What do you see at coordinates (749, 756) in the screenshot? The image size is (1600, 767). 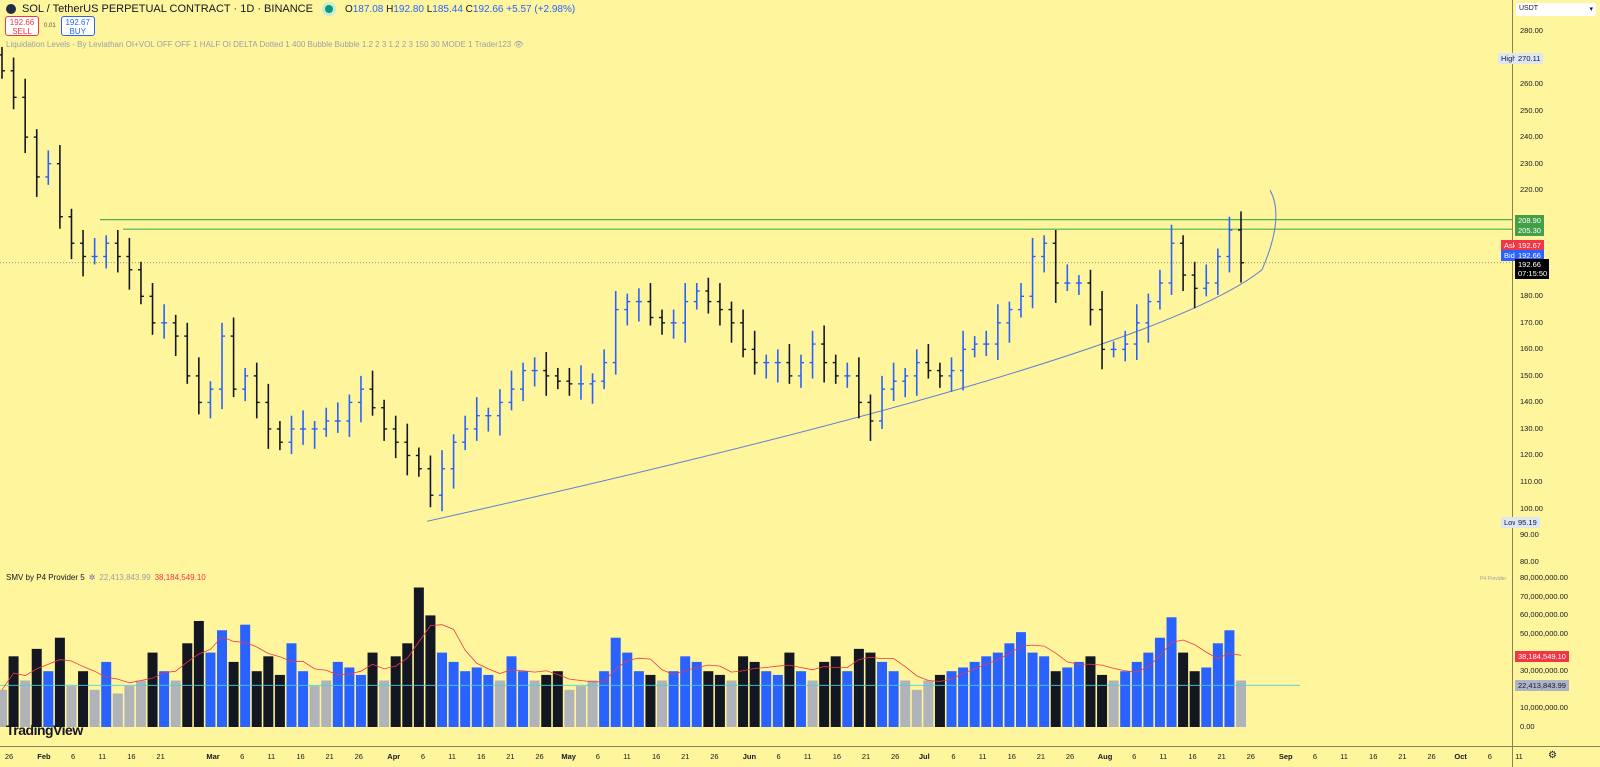 I see `time-tick: Jun` at bounding box center [749, 756].